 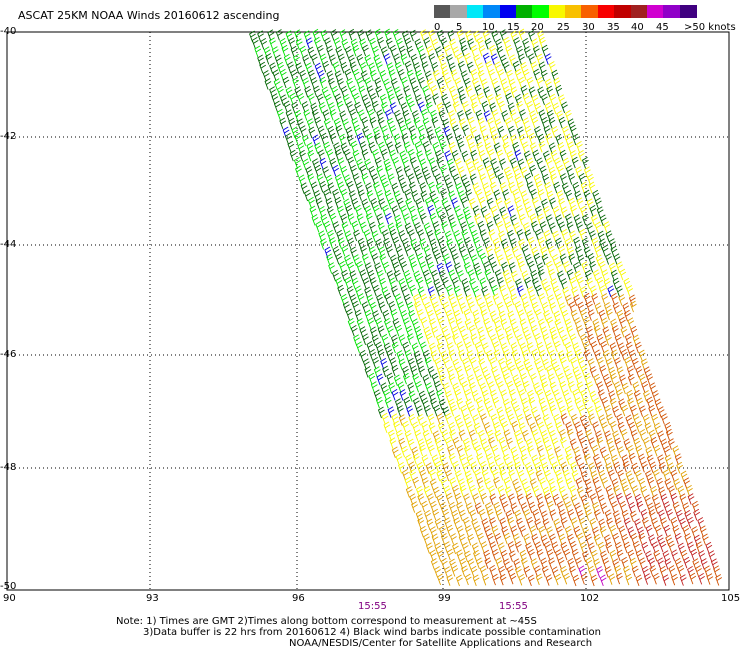 I want to click on latitude-label: -44, so click(x=8, y=244).